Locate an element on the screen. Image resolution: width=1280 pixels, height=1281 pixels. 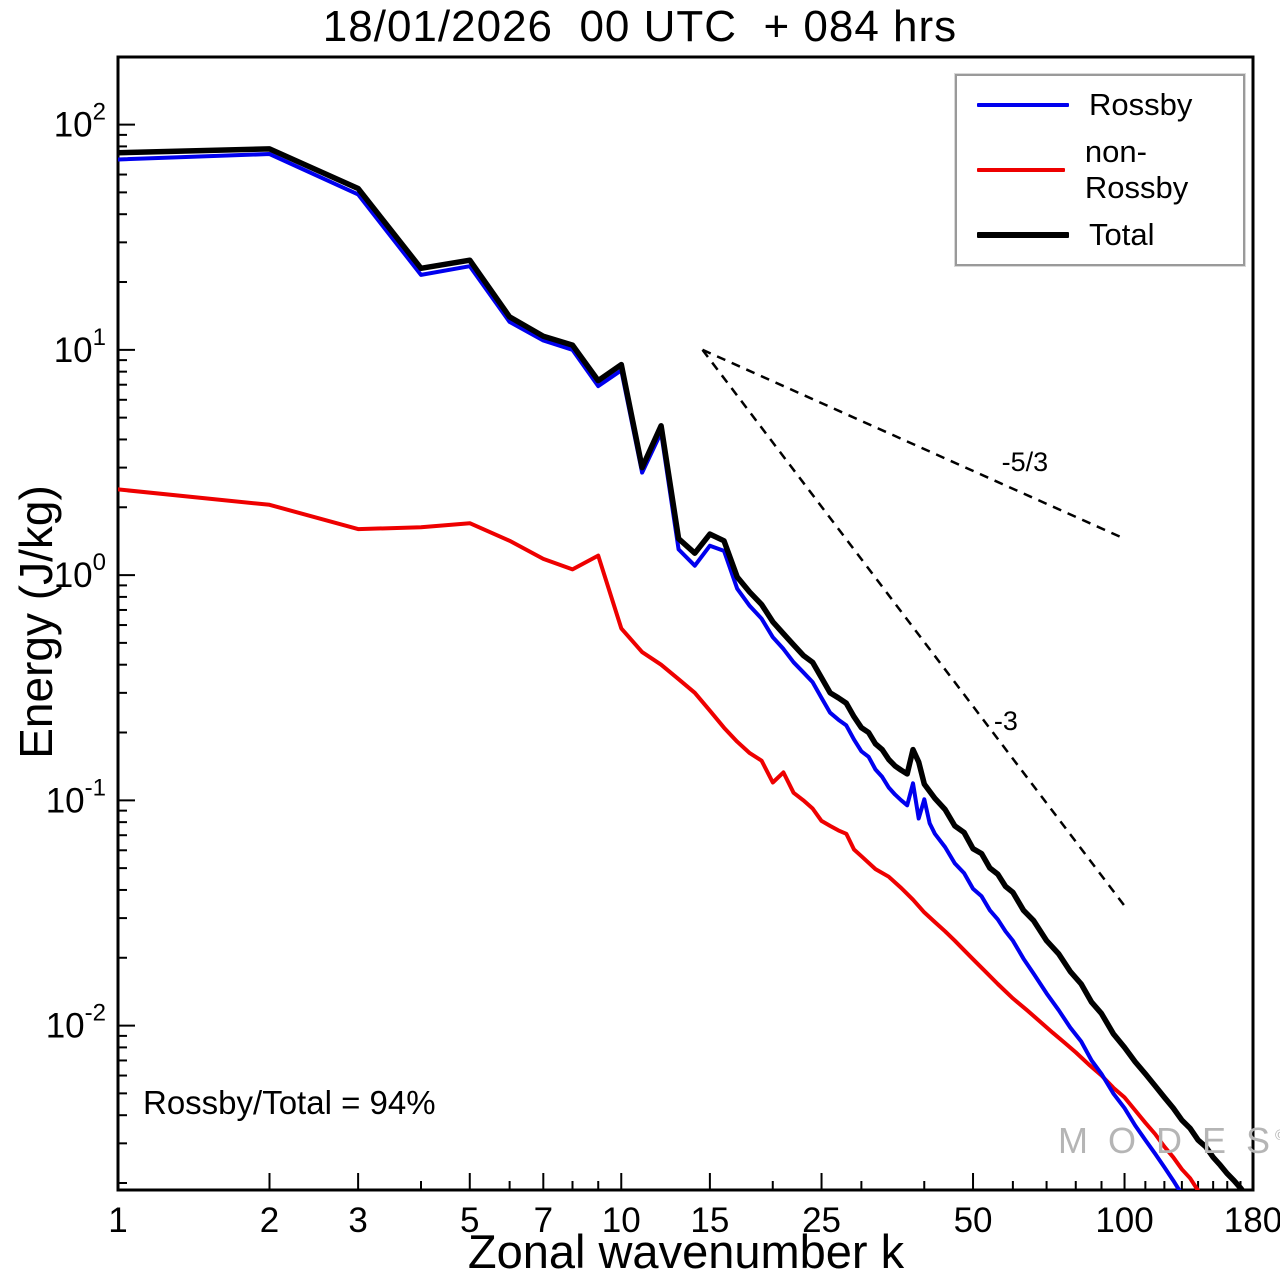
ref-line--3 is located at coordinates (913, 628).